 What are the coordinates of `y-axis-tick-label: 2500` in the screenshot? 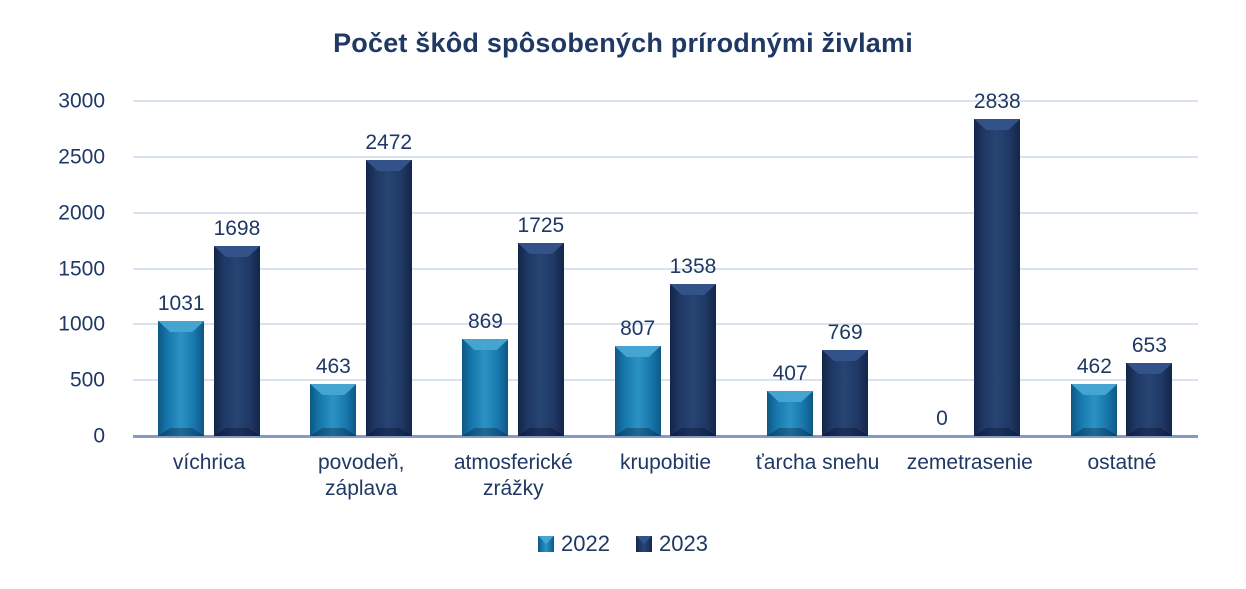 It's located at (81, 157).